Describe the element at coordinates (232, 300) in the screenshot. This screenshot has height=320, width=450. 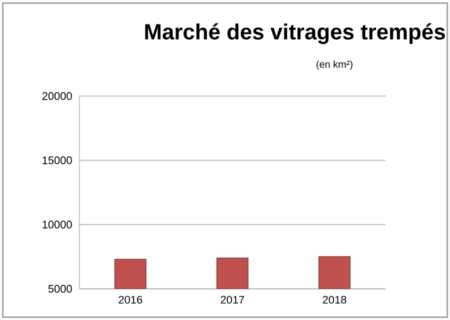
I see `x-tick-label: 2017` at that location.